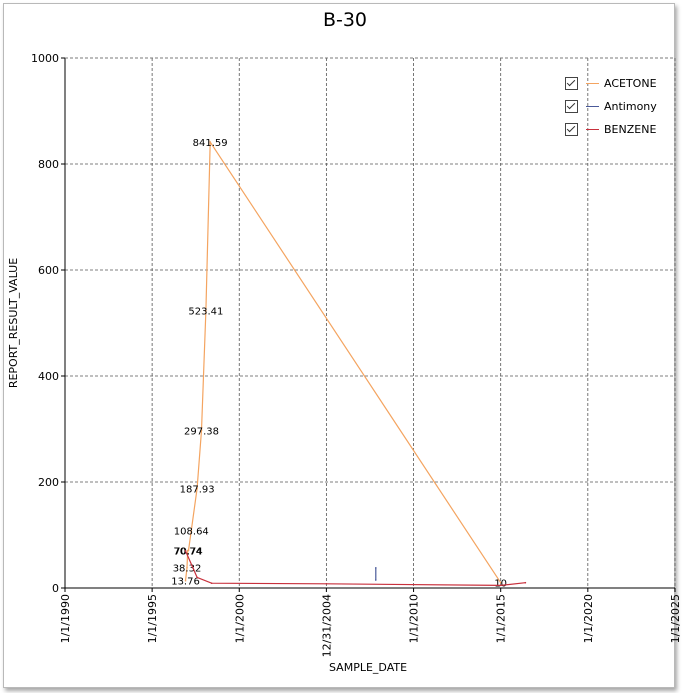 This screenshot has width=697, height=693. What do you see at coordinates (368, 667) in the screenshot?
I see `x-axis-label: SAMPLE_DATE` at bounding box center [368, 667].